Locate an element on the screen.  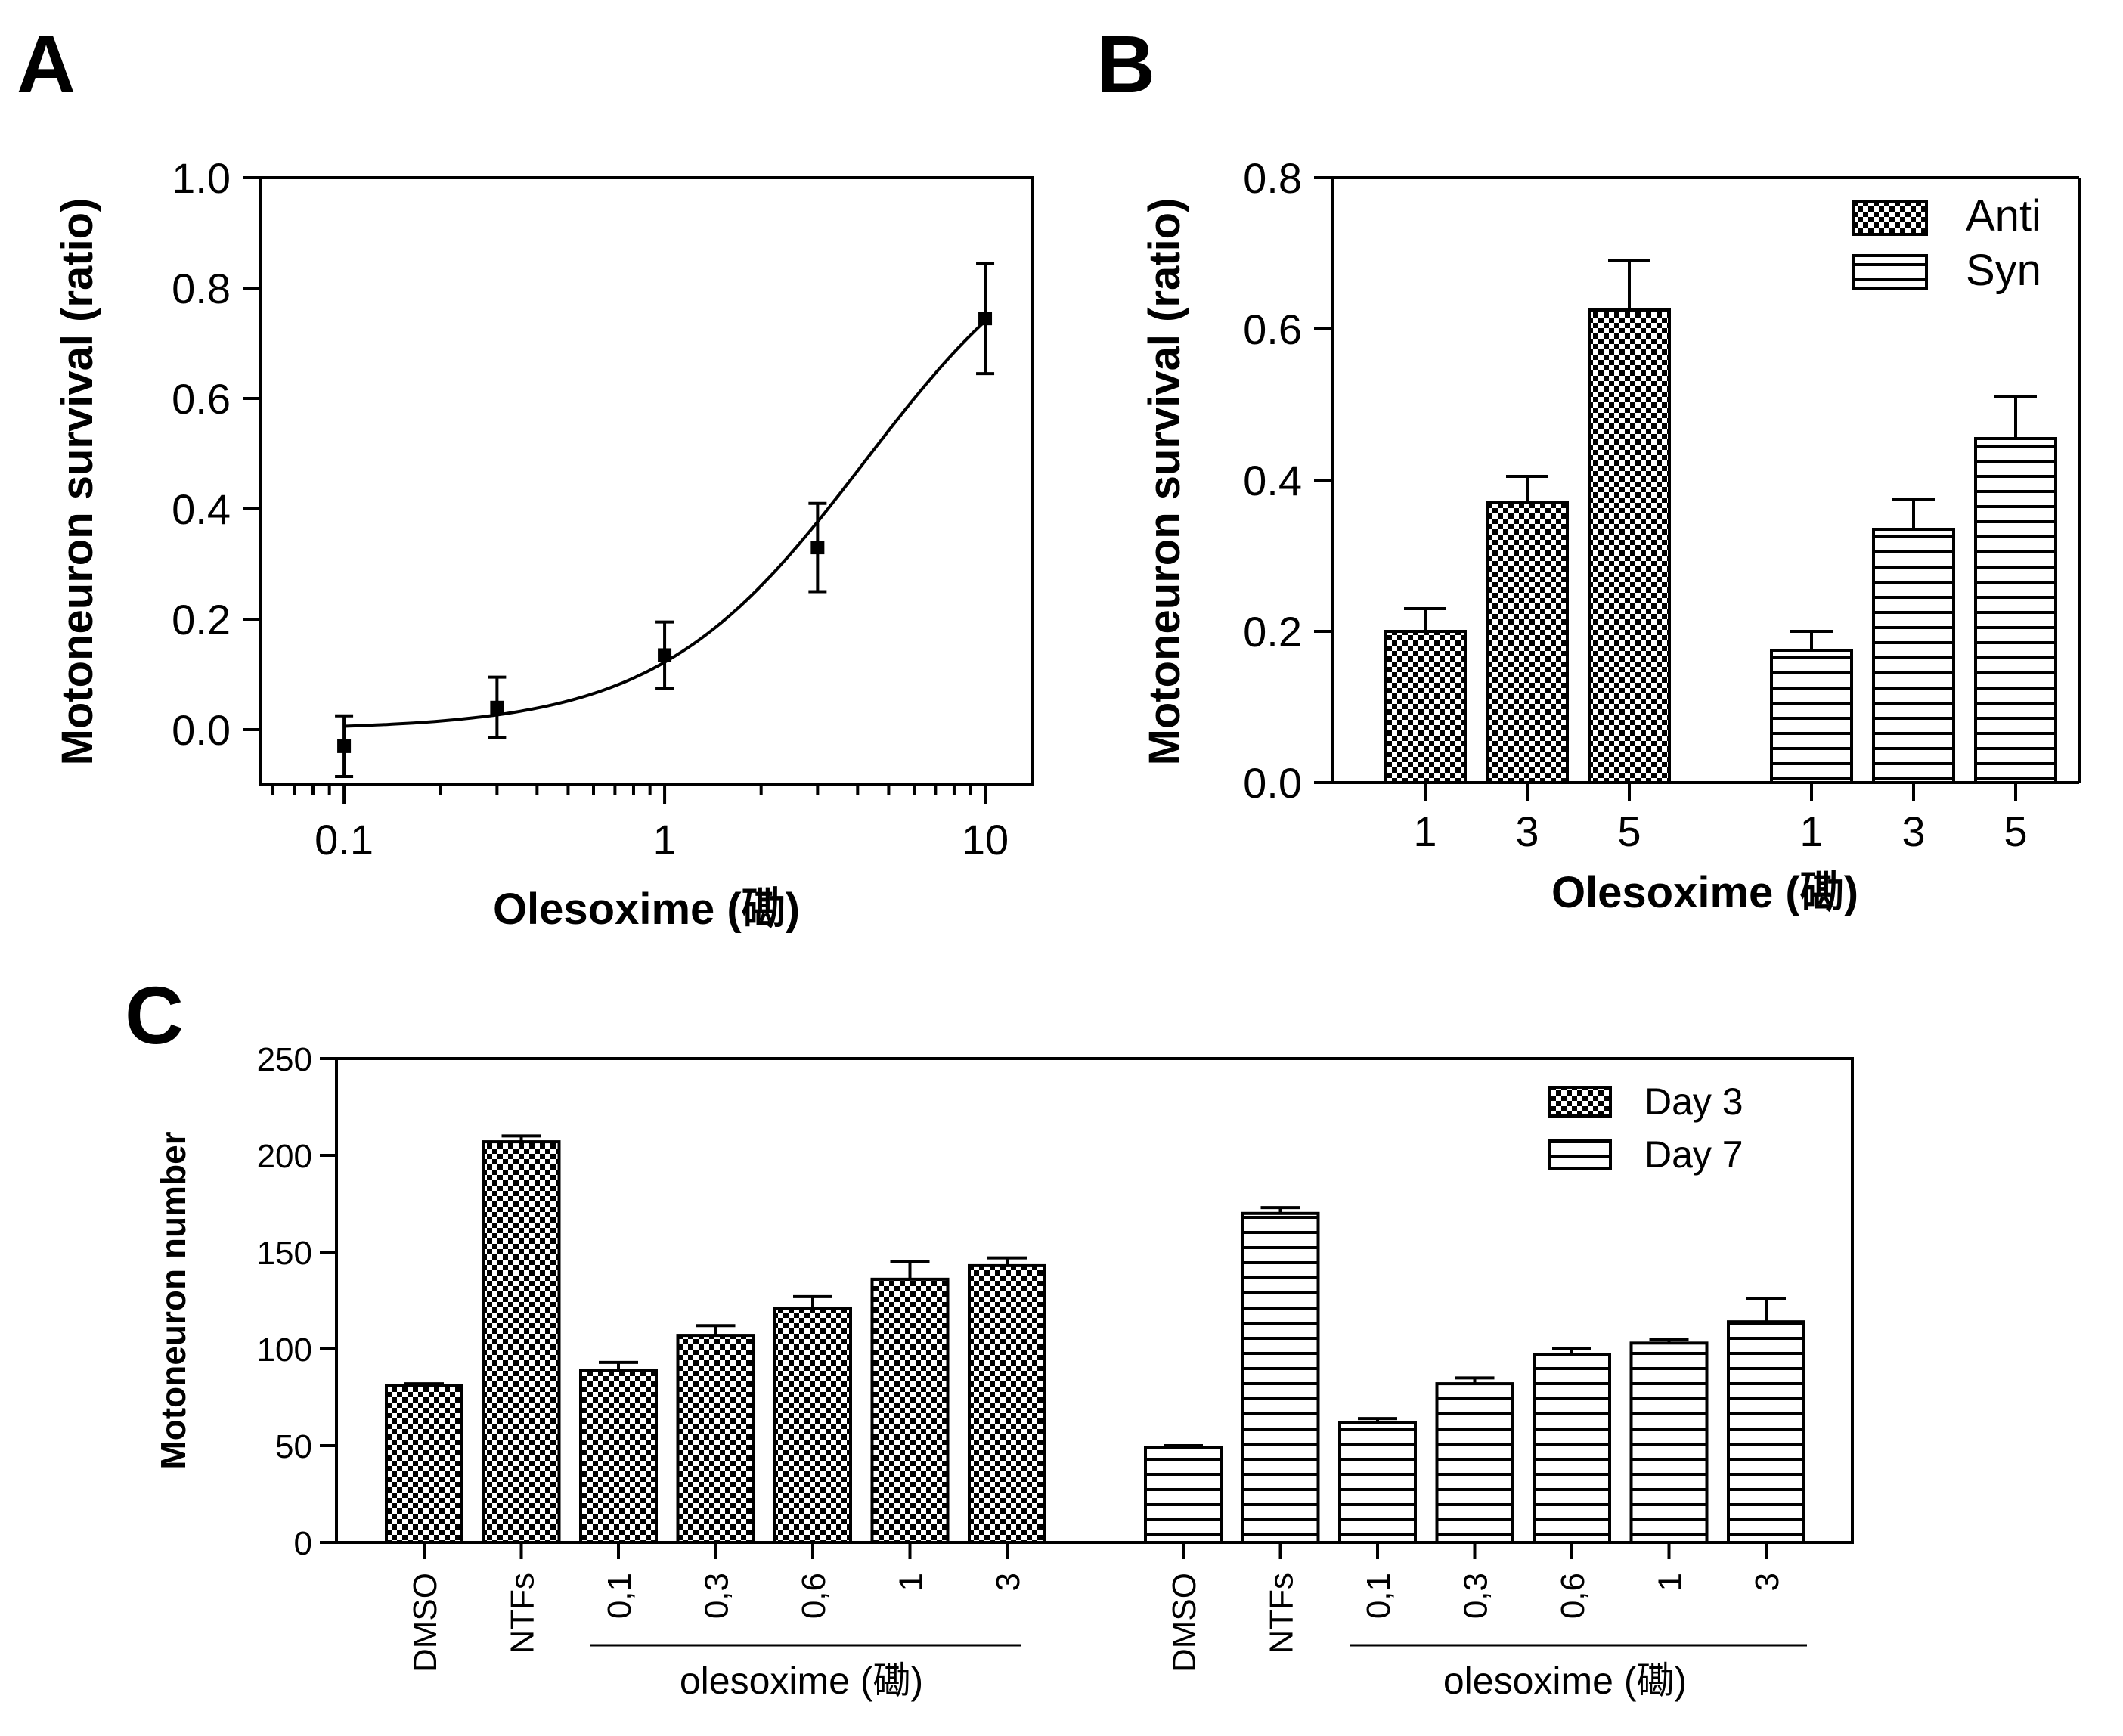
panel-b-x-label: Olesoxime (磡) is located at coordinates (1704, 892).